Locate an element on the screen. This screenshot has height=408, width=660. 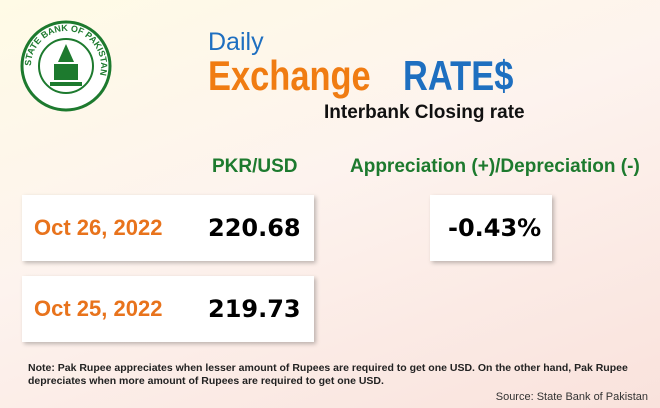
date: Oct 26, 2022 is located at coordinates (98, 227).